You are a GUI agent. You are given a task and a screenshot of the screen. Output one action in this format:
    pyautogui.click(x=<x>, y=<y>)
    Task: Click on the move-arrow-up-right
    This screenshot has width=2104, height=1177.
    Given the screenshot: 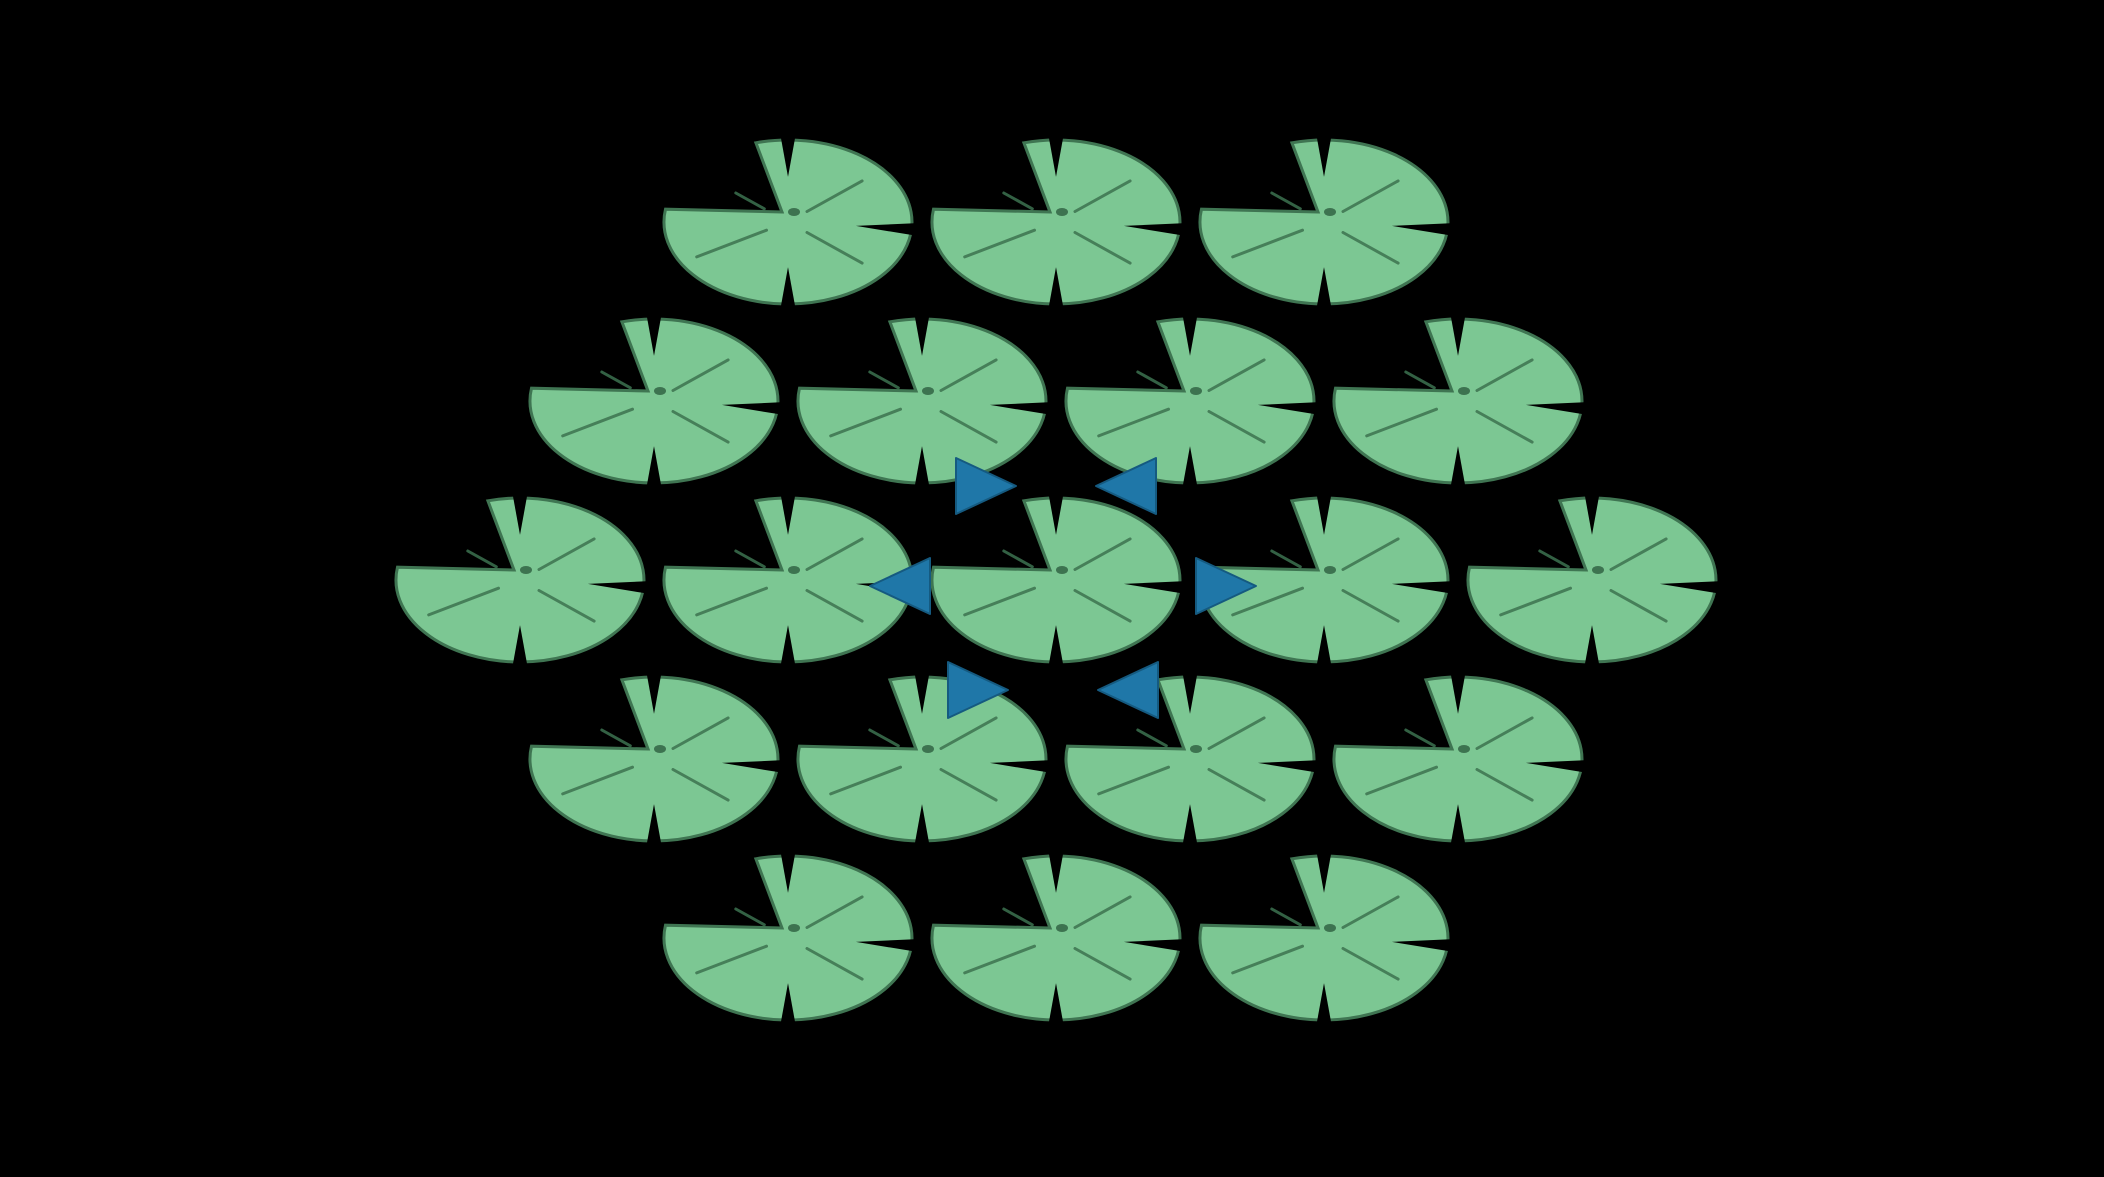 What is the action you would take?
    pyautogui.click(x=1126, y=486)
    